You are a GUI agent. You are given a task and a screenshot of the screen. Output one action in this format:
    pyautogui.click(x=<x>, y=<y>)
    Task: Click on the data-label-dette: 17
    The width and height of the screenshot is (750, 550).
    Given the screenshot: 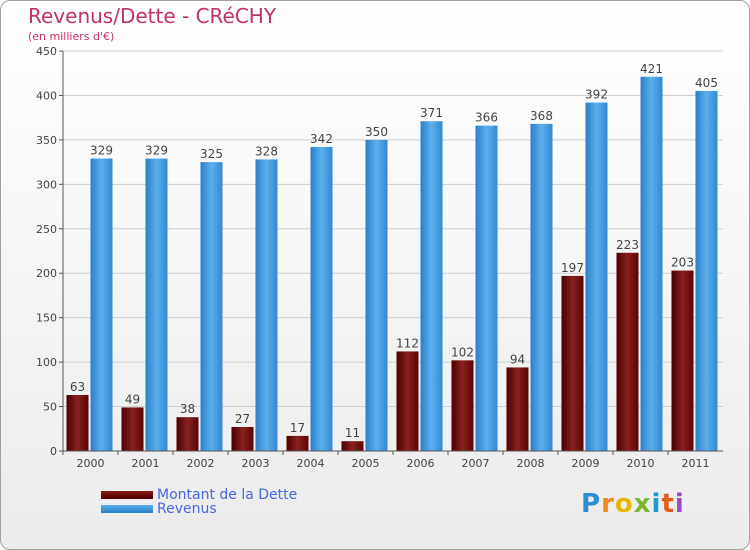 What is the action you would take?
    pyautogui.click(x=297, y=428)
    